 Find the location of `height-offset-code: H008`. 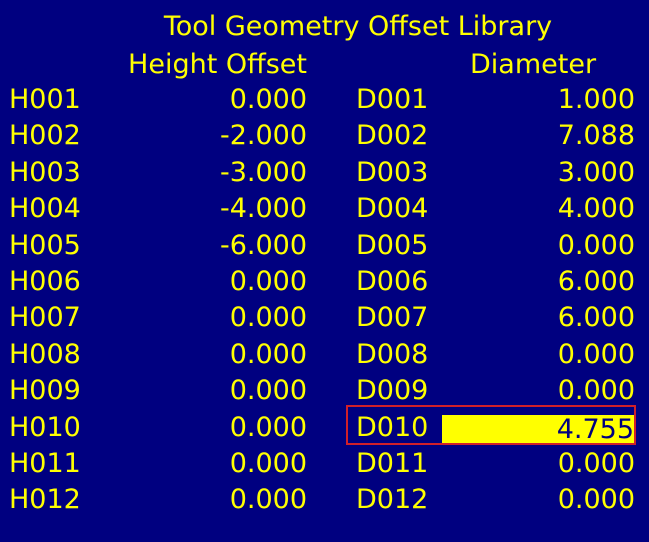

height-offset-code: H008 is located at coordinates (45, 354).